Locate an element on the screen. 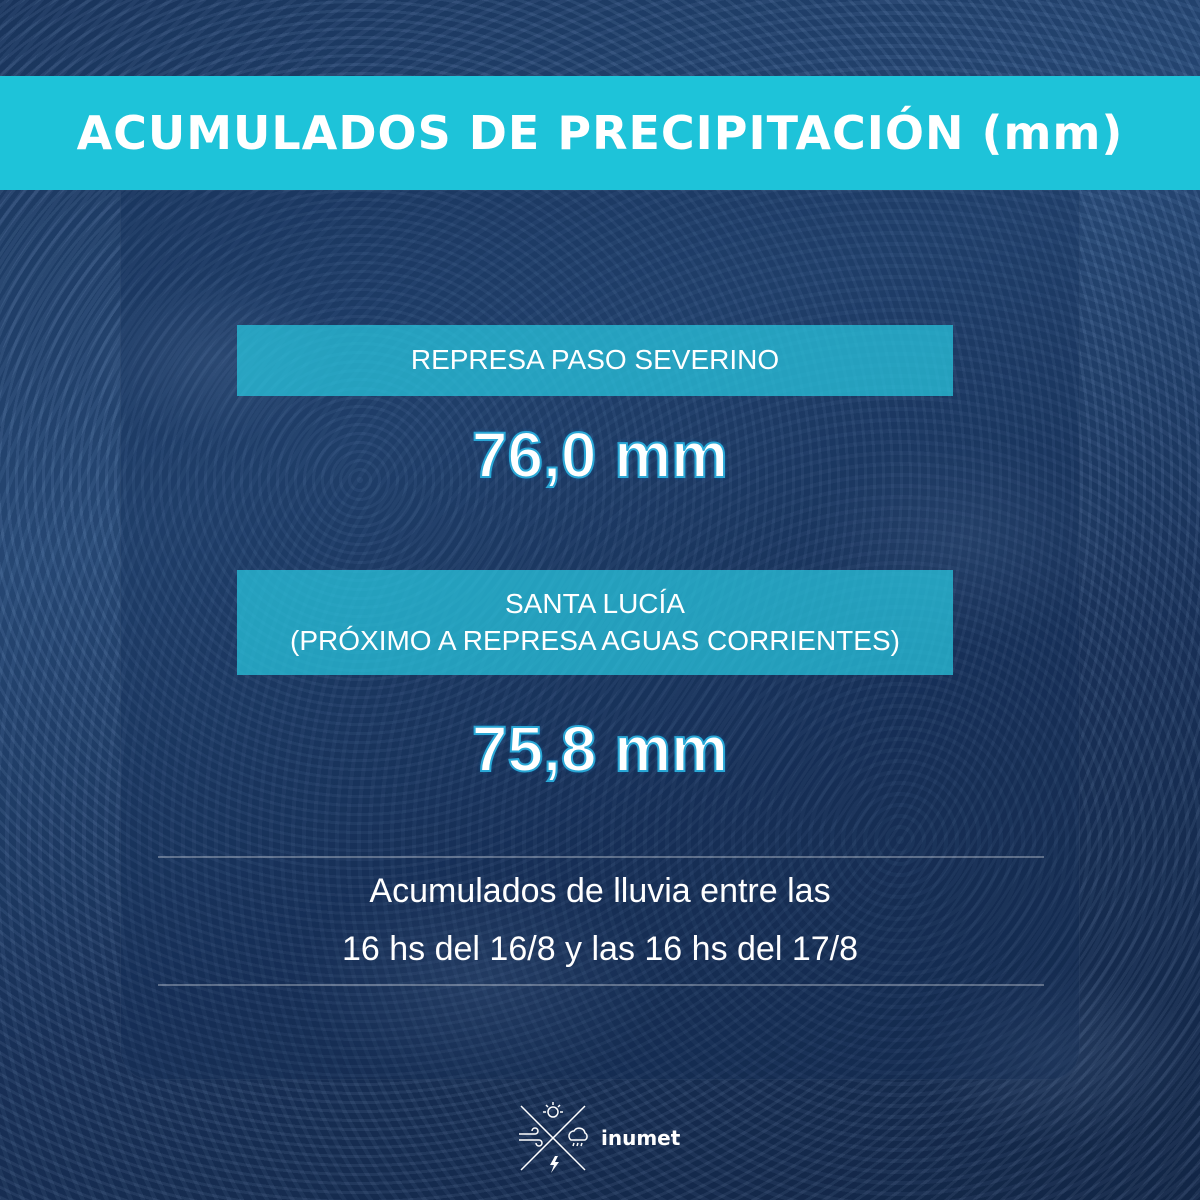 The width and height of the screenshot is (1200, 1200). station-value-paso-severino: 76,0 mm is located at coordinates (600, 455).